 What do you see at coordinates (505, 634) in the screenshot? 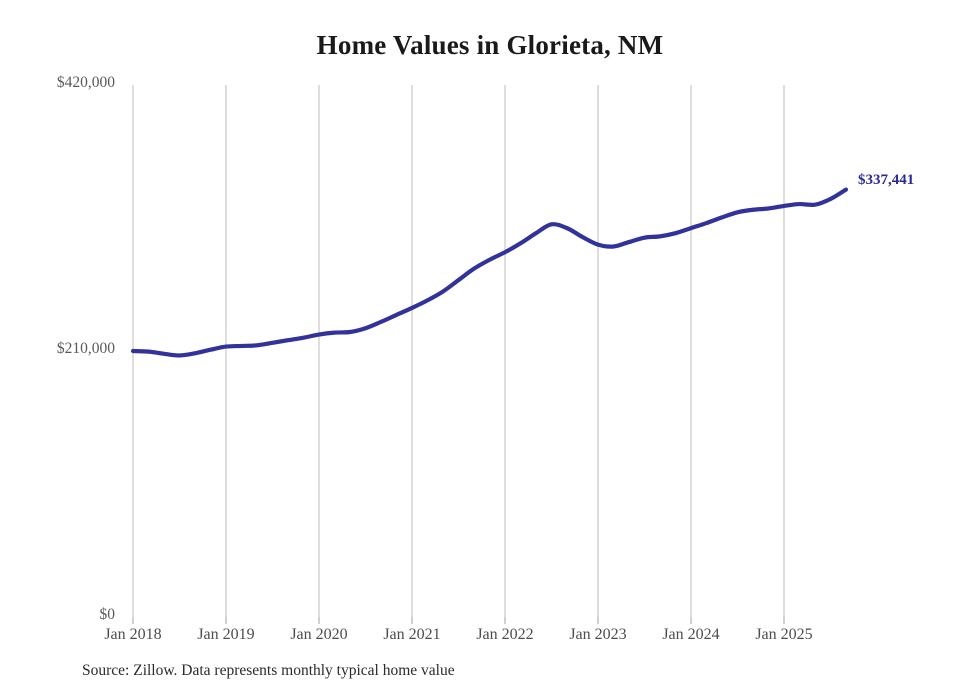
I see `x-axis-tick-label: Jan 2022` at bounding box center [505, 634].